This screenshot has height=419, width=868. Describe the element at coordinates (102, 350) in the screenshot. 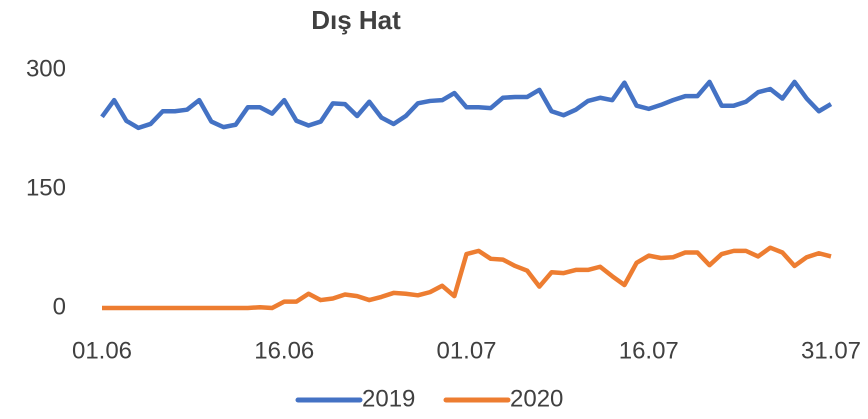

I see `x-tick-label: 01.06` at that location.